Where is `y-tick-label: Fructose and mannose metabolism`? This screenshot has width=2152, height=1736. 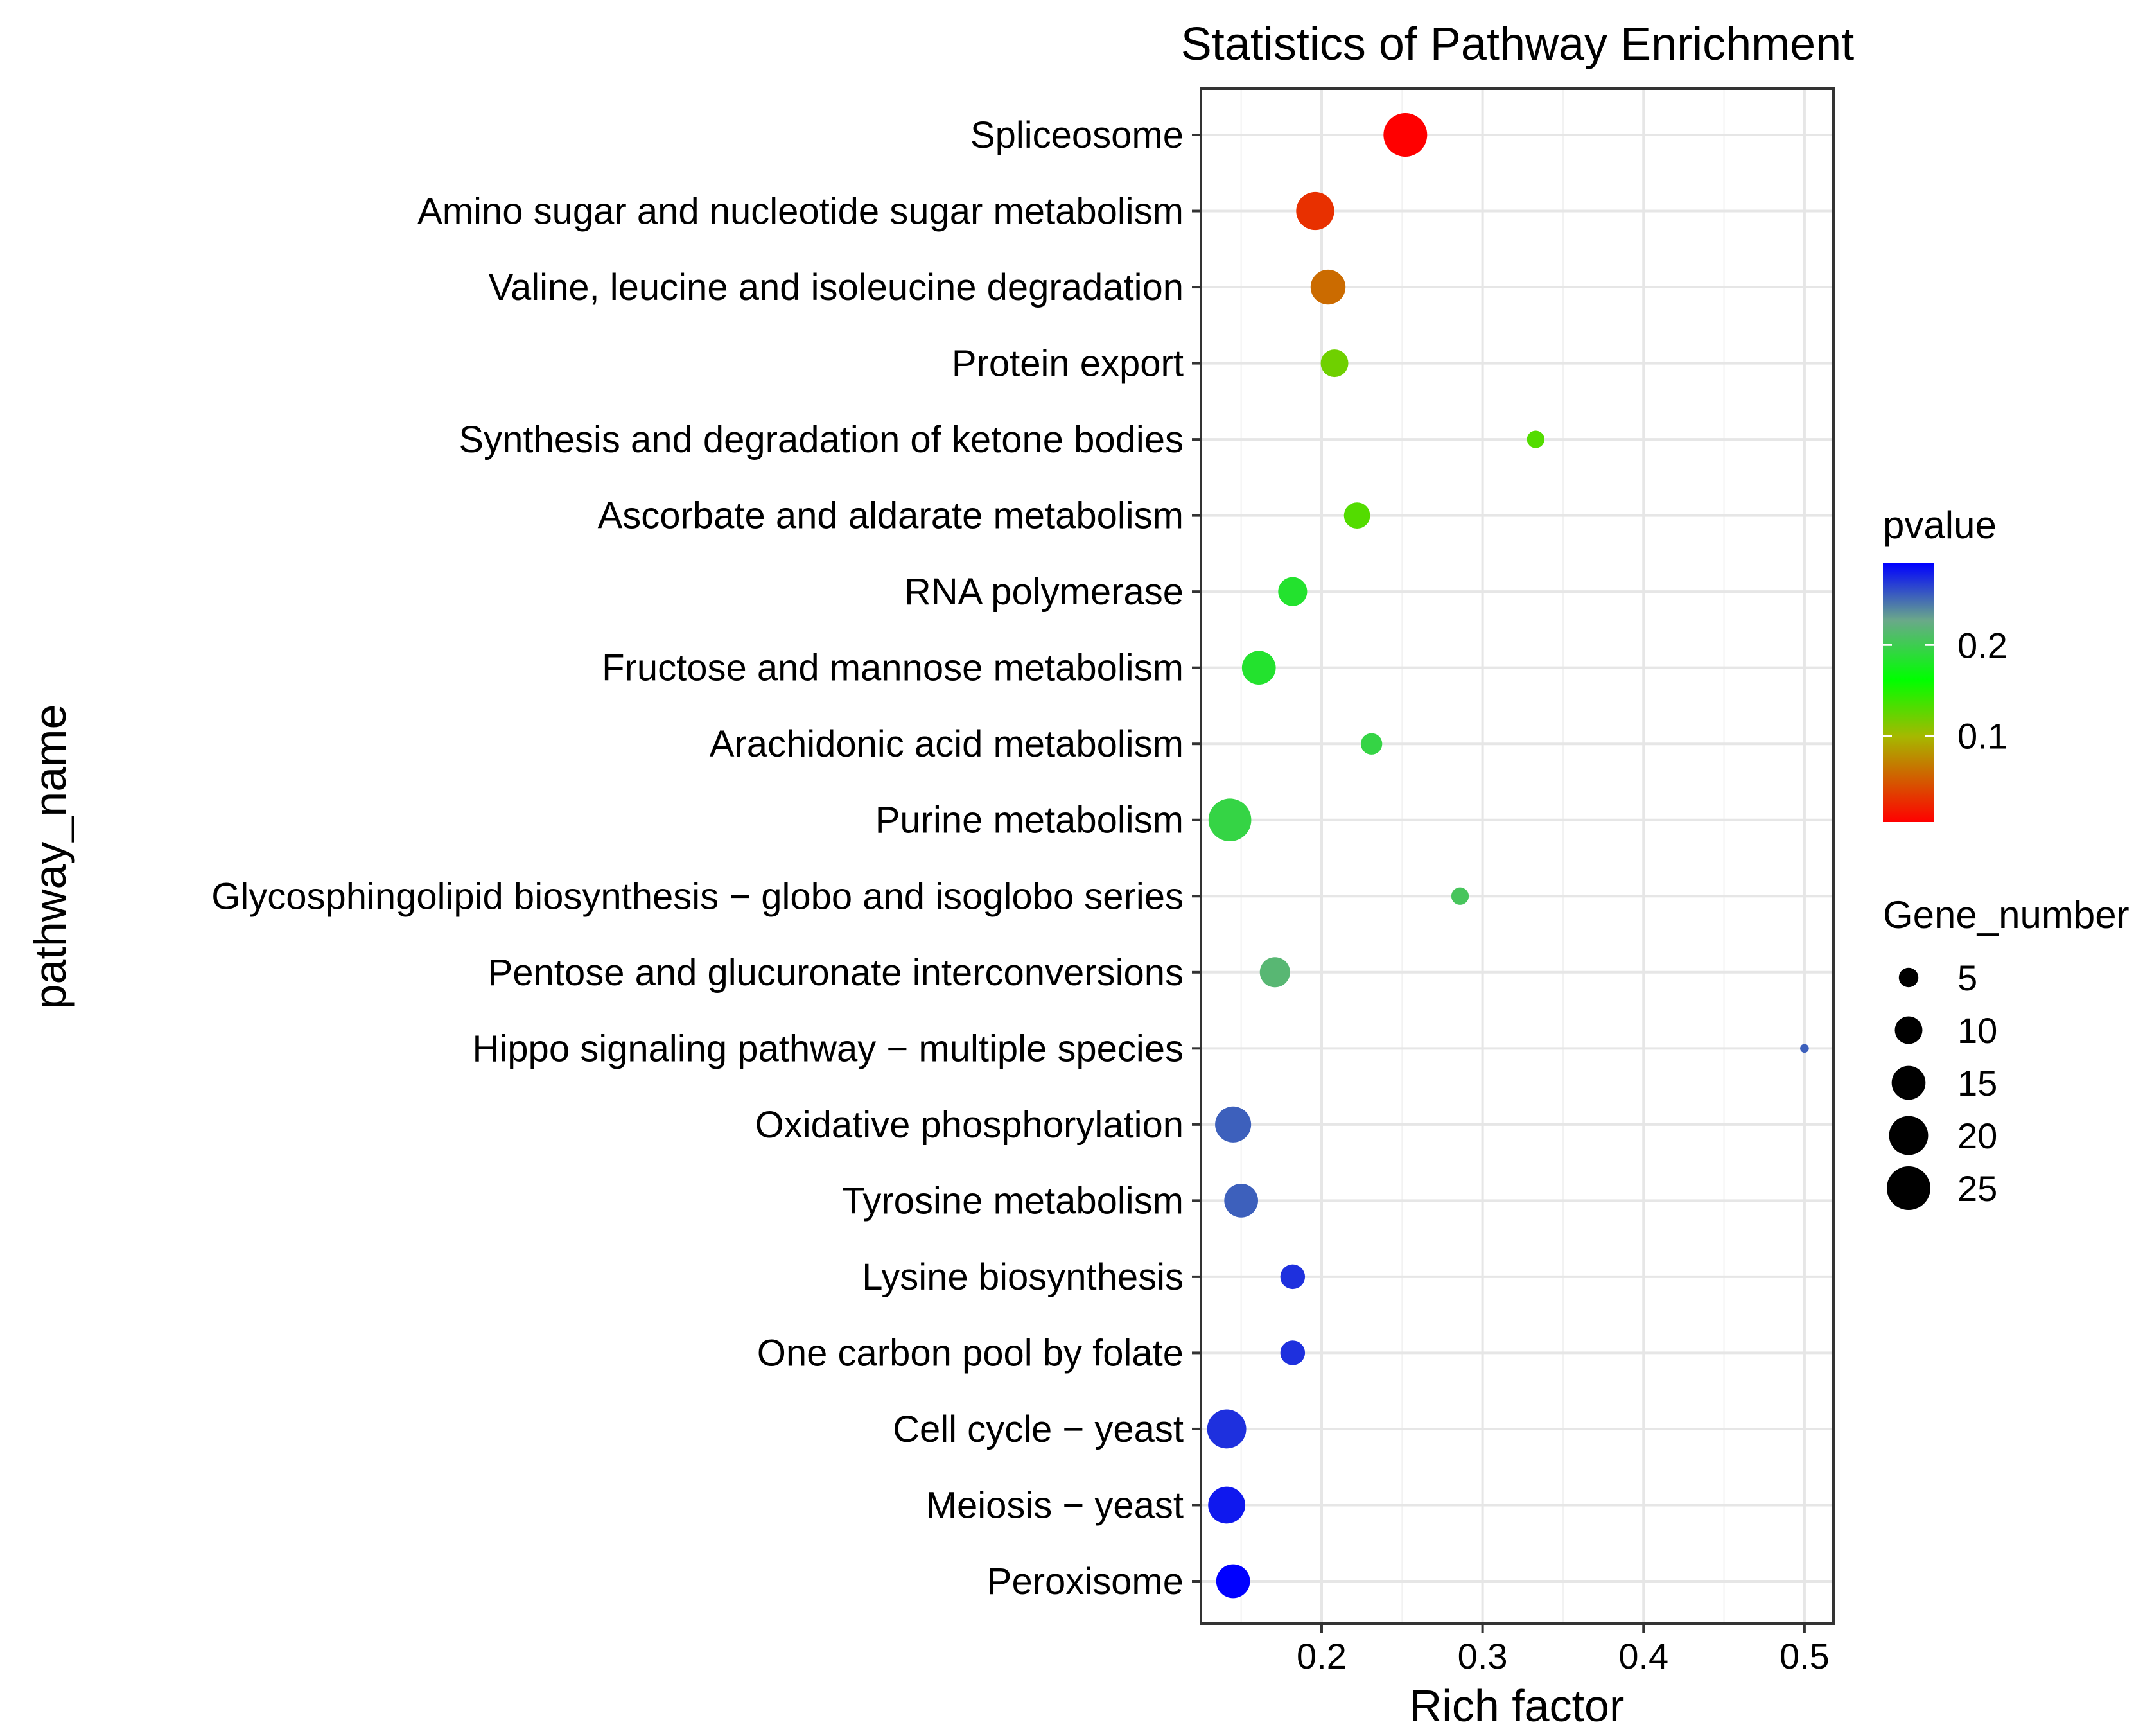
y-tick-label: Fructose and mannose metabolism is located at coordinates (893, 668).